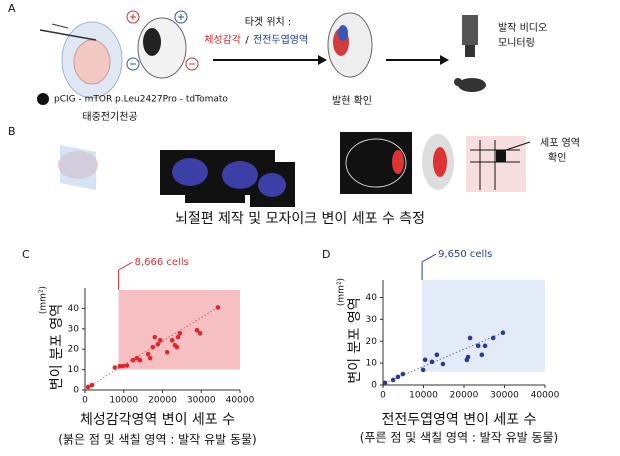 This screenshot has height=456, width=620. Describe the element at coordinates (350, 45) in the screenshot. I see `brain-expression` at that location.